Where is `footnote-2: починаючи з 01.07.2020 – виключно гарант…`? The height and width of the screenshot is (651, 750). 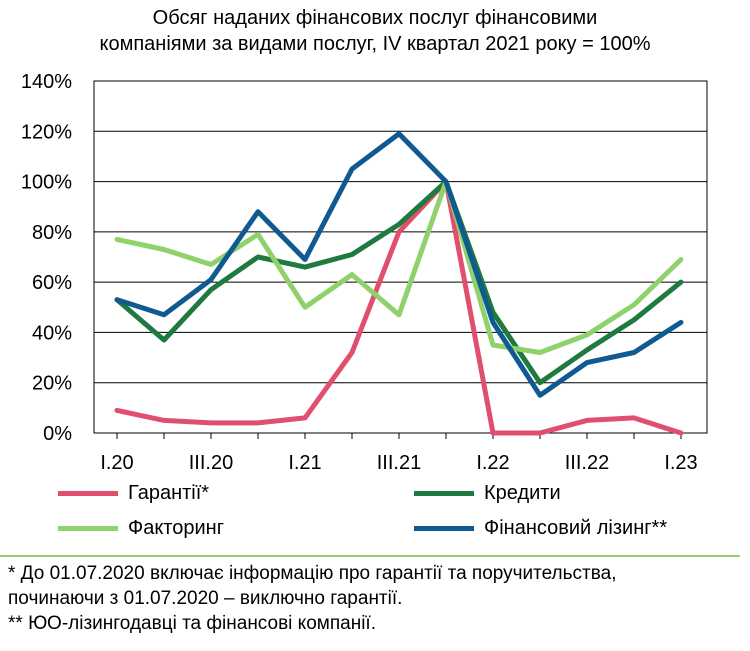
footnote-2: починаючи з 01.07.2020 – виключно гарант… is located at coordinates (205, 598).